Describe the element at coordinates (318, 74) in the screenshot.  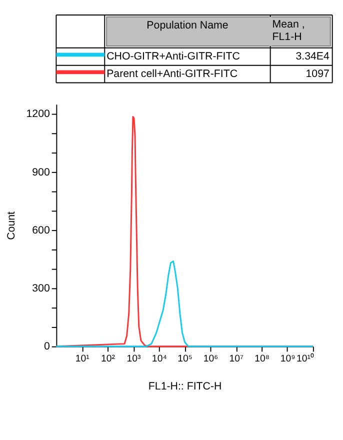
I see `text: 1097` at that location.